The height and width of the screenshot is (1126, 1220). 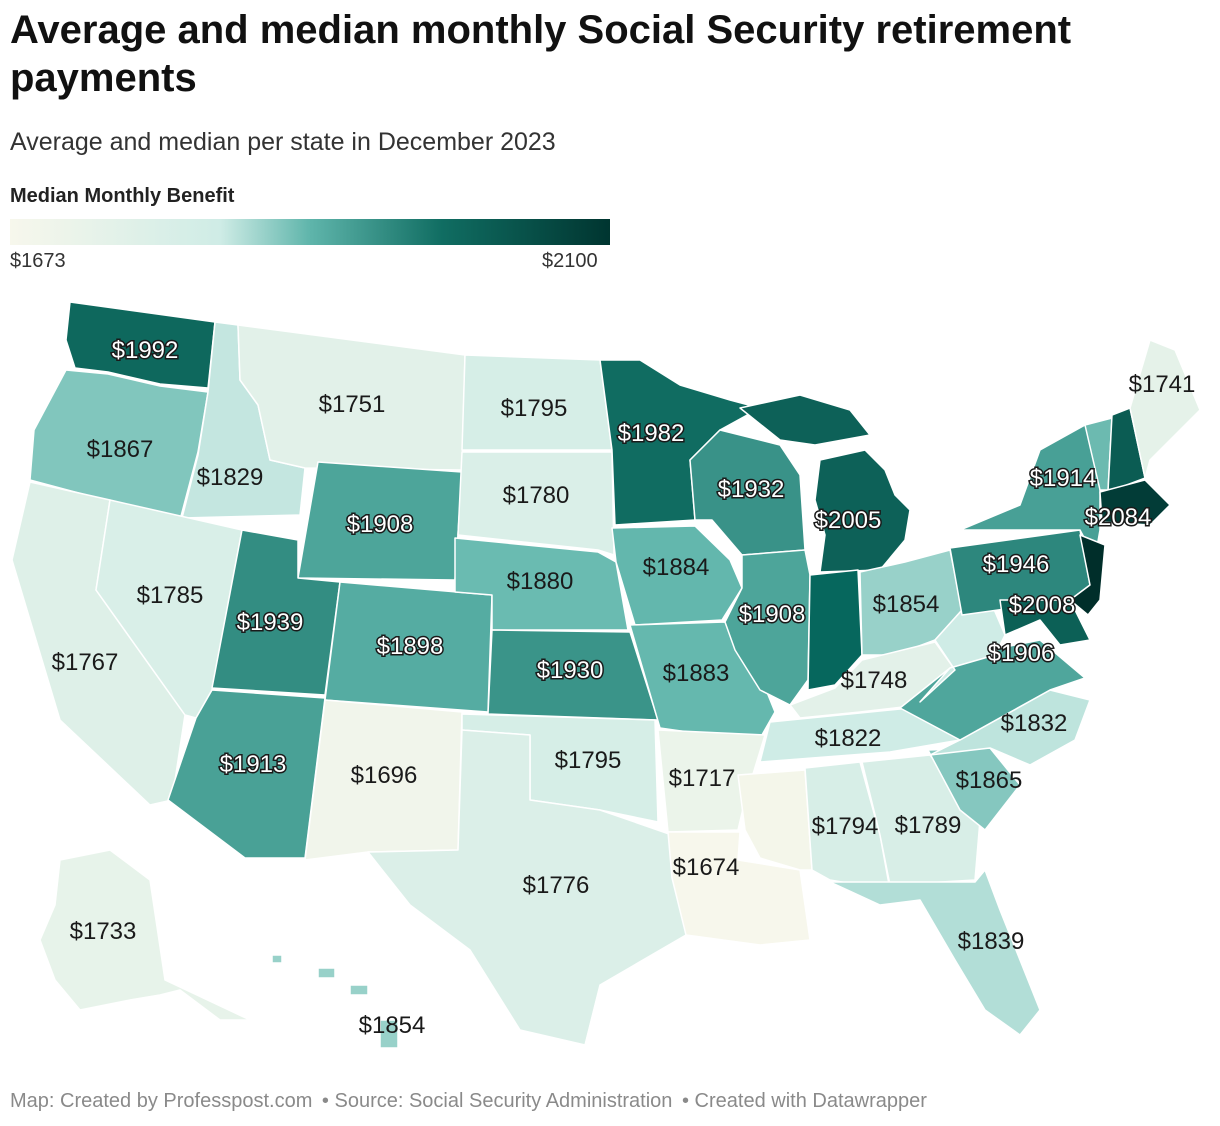 I want to click on state-label-nv: $1785, so click(x=170, y=595).